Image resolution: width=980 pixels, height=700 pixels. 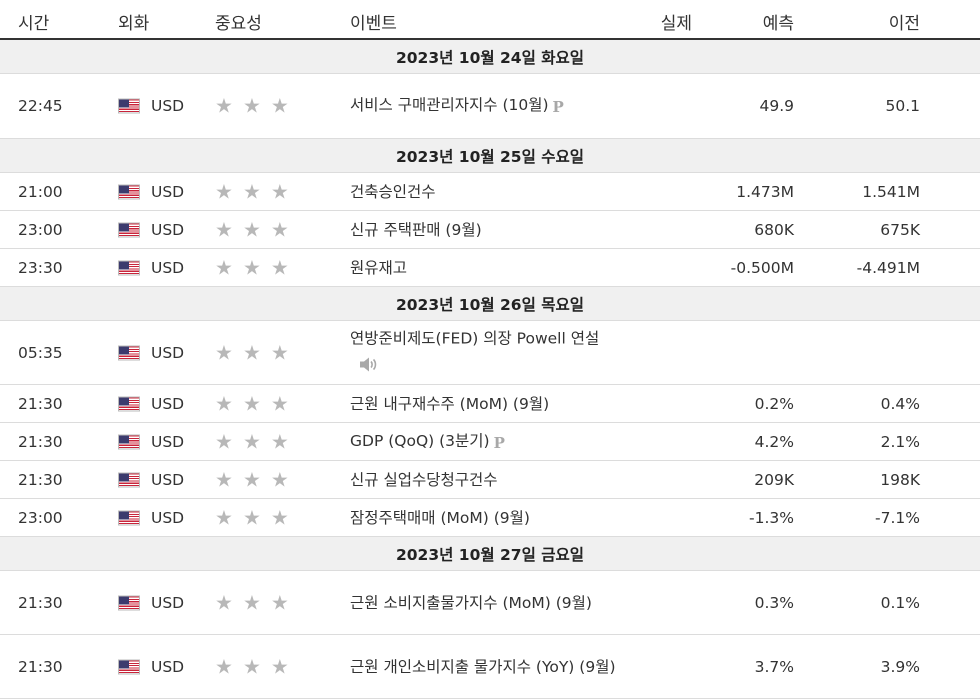 What do you see at coordinates (238, 24) in the screenshot?
I see `header-importance: 중요성` at bounding box center [238, 24].